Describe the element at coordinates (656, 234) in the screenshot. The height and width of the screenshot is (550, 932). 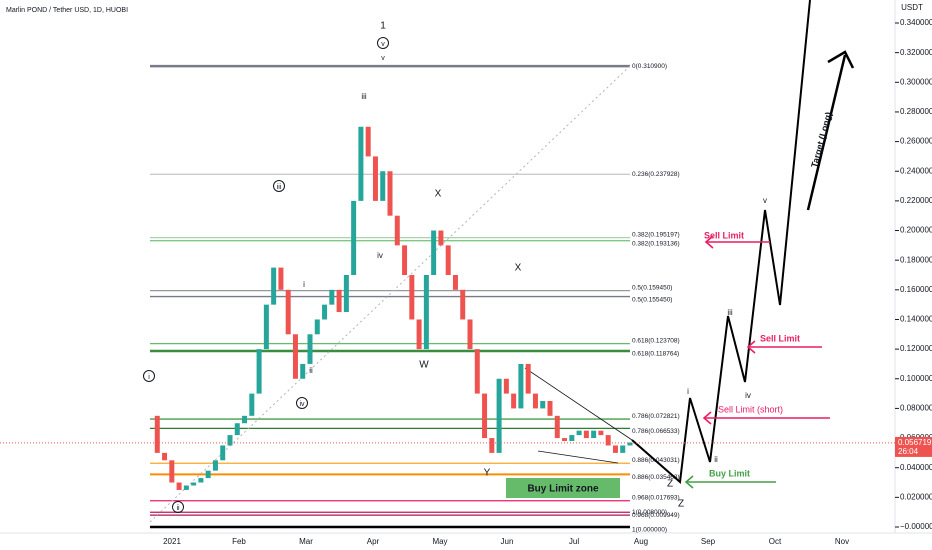
I see `fib-label: 0.382(0.195197)` at that location.